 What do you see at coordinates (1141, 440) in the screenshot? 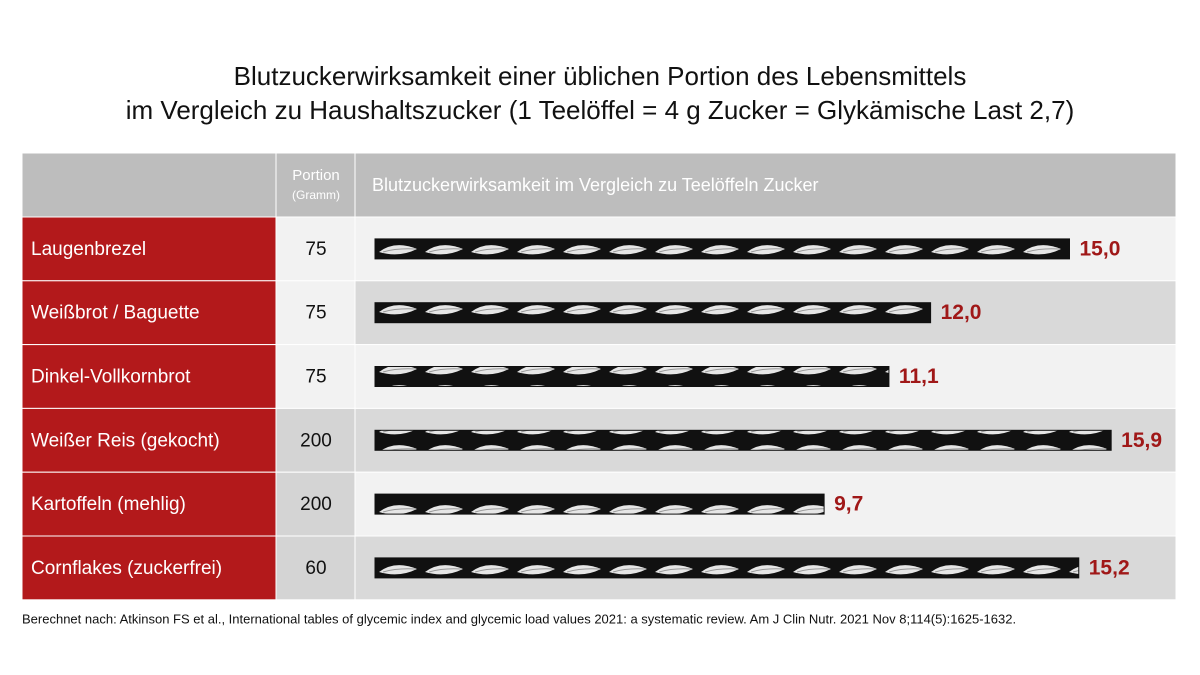
I see `value-label: 15,9` at bounding box center [1141, 440].